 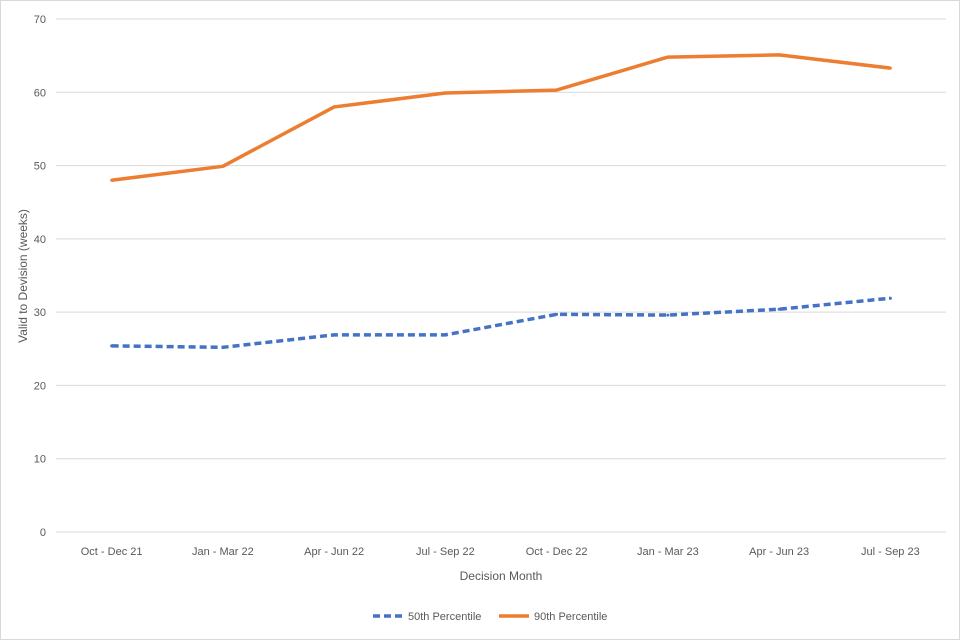 What do you see at coordinates (334, 552) in the screenshot?
I see `x-tick-label: Apr - Jun 22` at bounding box center [334, 552].